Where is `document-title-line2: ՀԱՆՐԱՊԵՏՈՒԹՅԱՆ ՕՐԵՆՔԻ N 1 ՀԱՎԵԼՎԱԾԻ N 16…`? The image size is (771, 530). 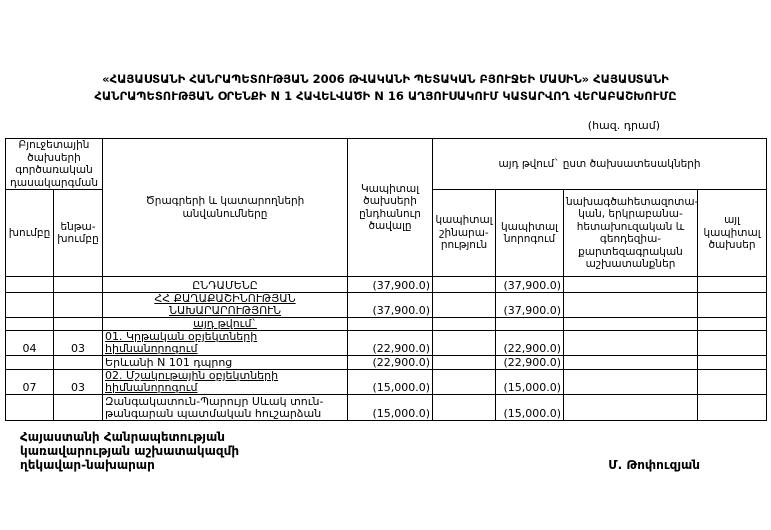 document-title-line2: ՀԱՆՐԱՊԵՏՈՒԹՅԱՆ ՕՐԵՆՔԻ N 1 ՀԱՎԵԼՎԱԾԻ N 16… is located at coordinates (385, 96).